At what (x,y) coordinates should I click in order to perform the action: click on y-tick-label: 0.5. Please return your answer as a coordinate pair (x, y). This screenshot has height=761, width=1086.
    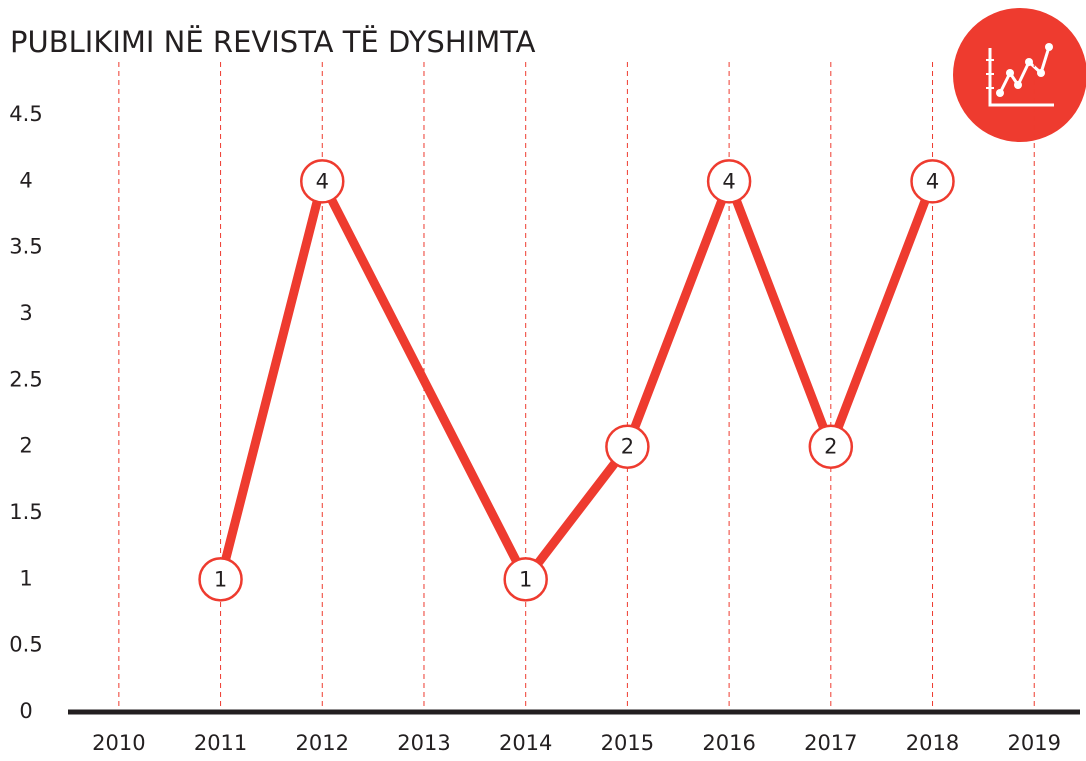
    Looking at the image, I should click on (25, 645).